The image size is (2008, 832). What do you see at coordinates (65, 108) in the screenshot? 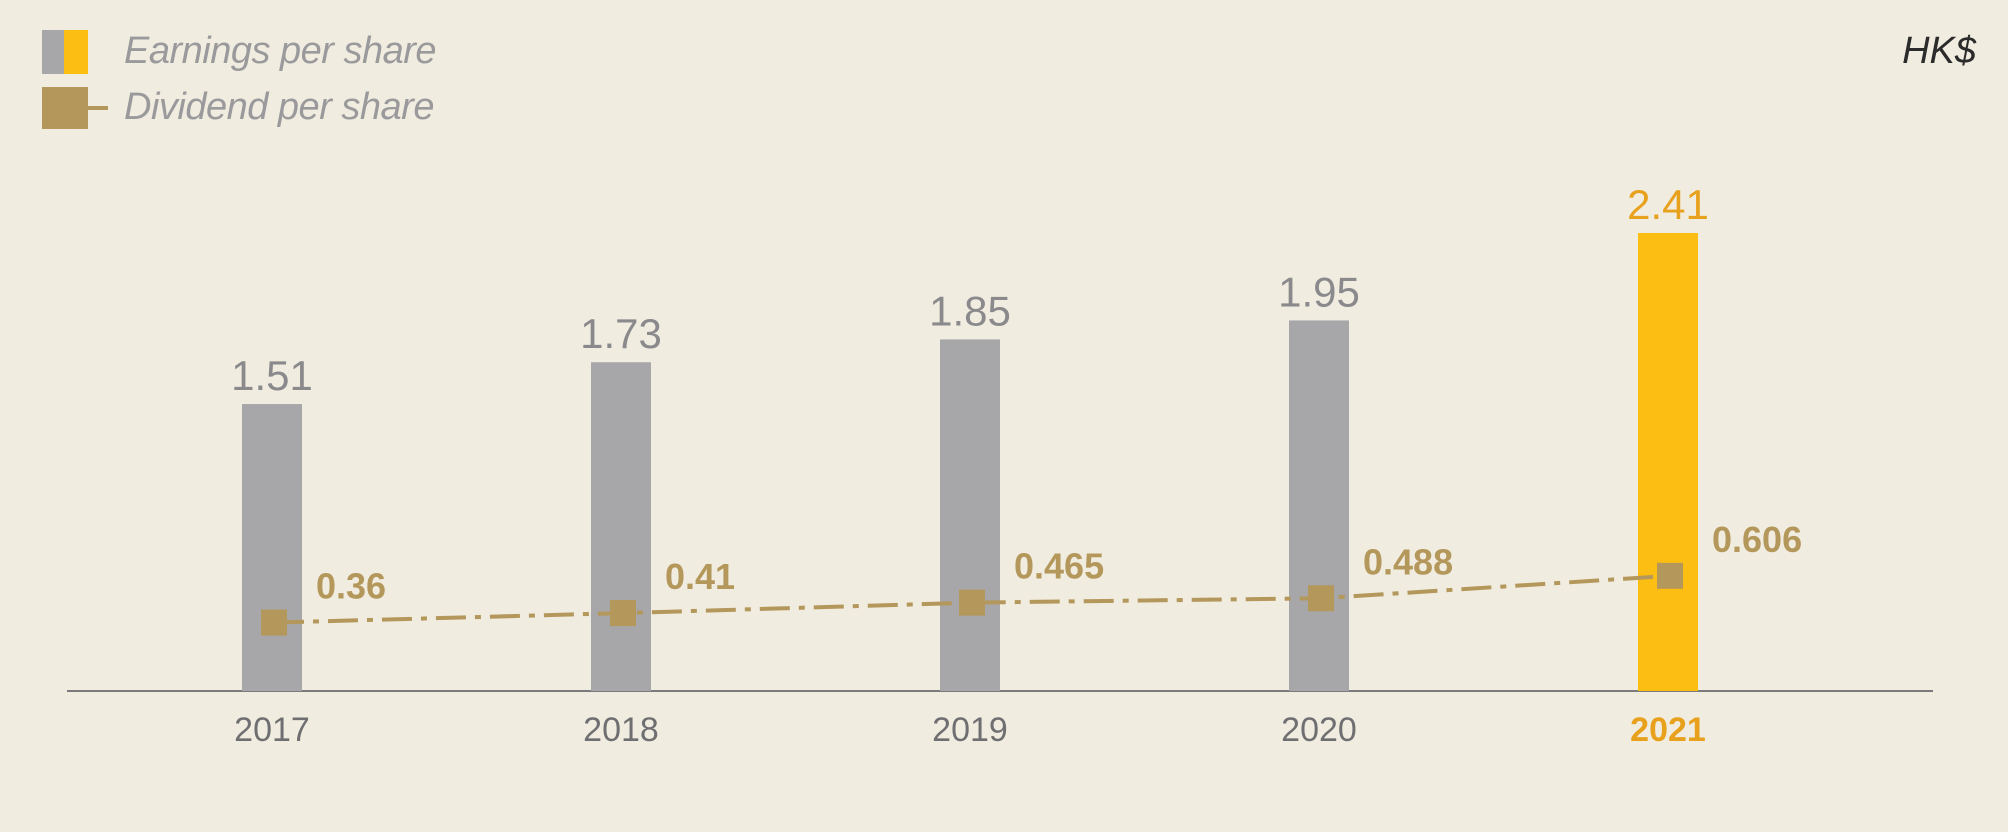
I see `dividend-legend-swatch` at bounding box center [65, 108].